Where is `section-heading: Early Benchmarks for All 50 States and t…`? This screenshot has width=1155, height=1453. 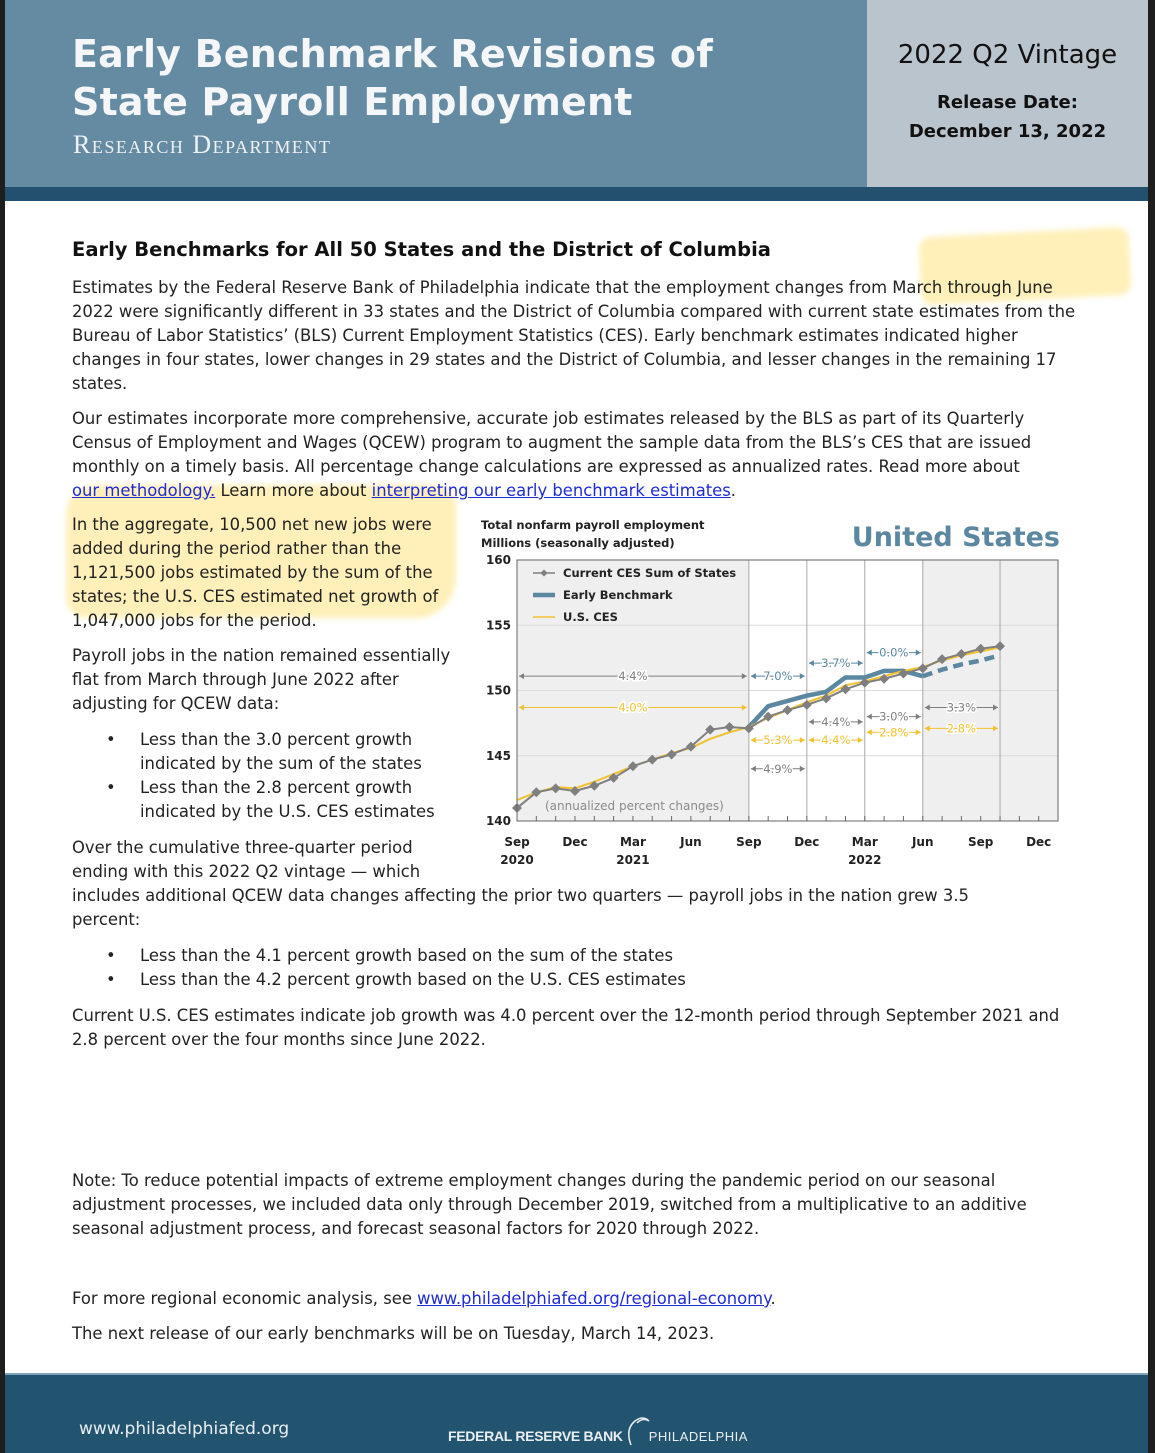
section-heading: Early Benchmarks for All 50 States and t… is located at coordinates (421, 249).